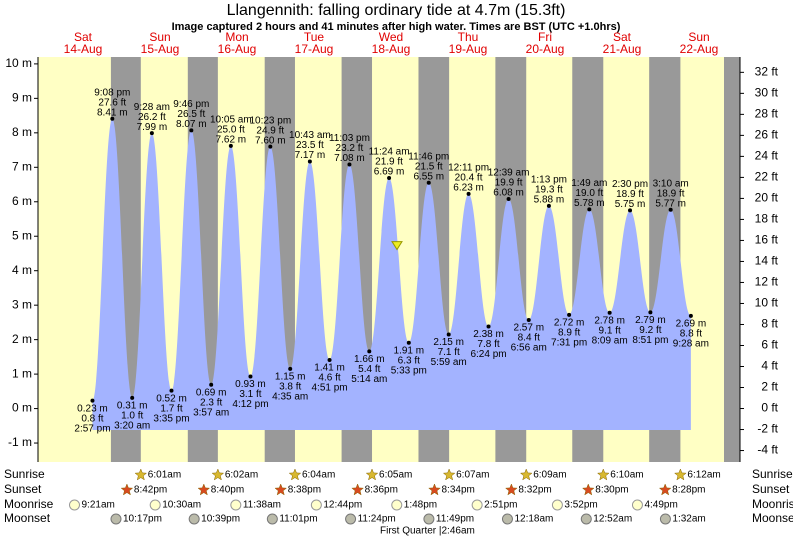  I want to click on current-tide-marker, so click(397, 246).